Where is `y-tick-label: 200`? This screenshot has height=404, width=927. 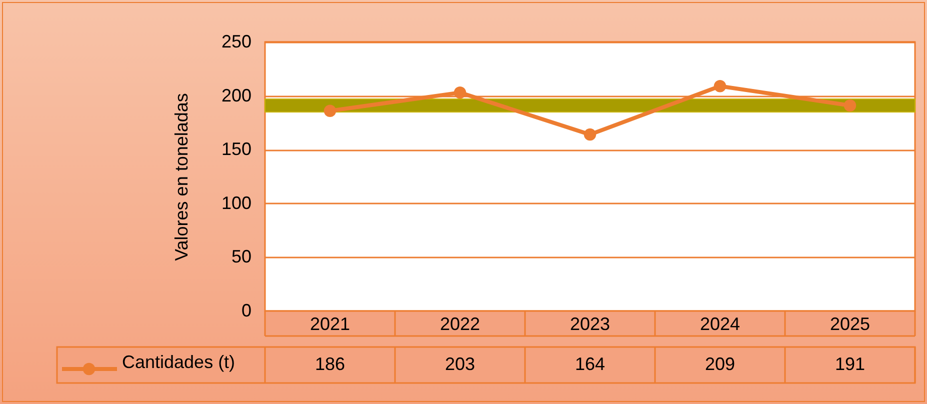 y-tick-label: 200 is located at coordinates (236, 95).